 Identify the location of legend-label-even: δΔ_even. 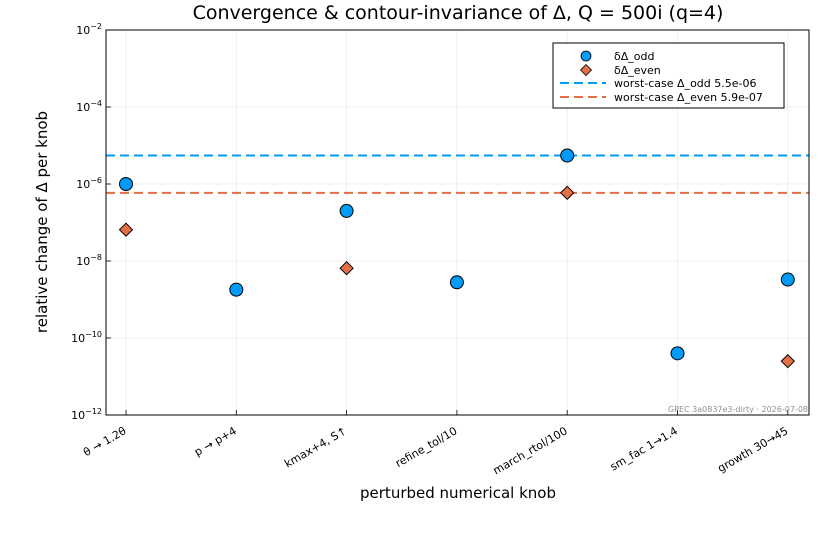
(637, 70).